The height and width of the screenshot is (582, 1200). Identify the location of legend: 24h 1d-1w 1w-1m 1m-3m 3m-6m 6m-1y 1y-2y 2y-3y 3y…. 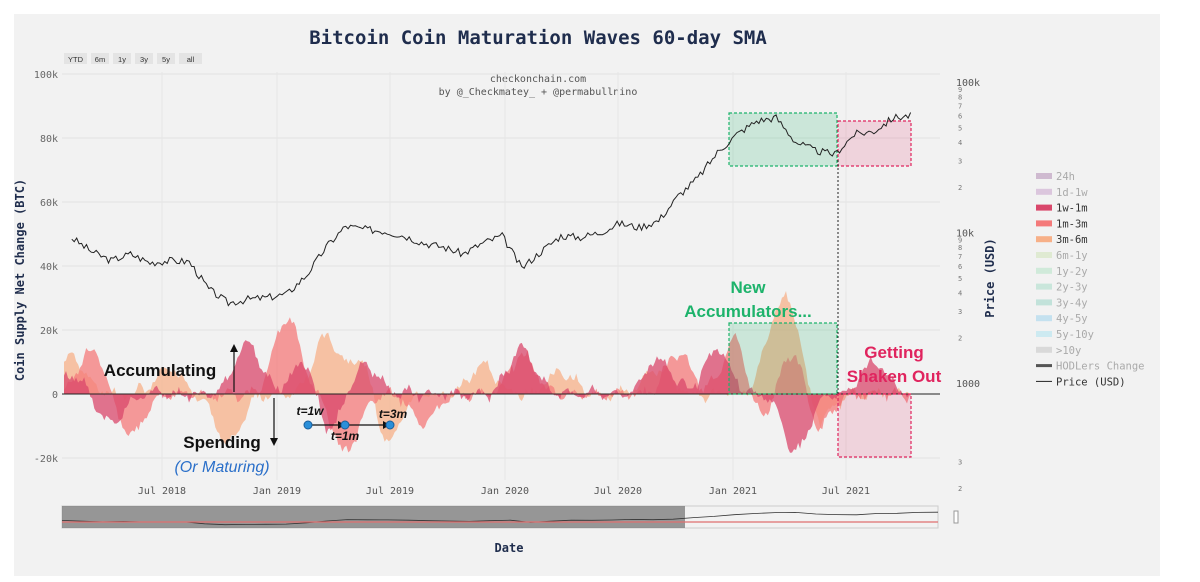
(1090, 279).